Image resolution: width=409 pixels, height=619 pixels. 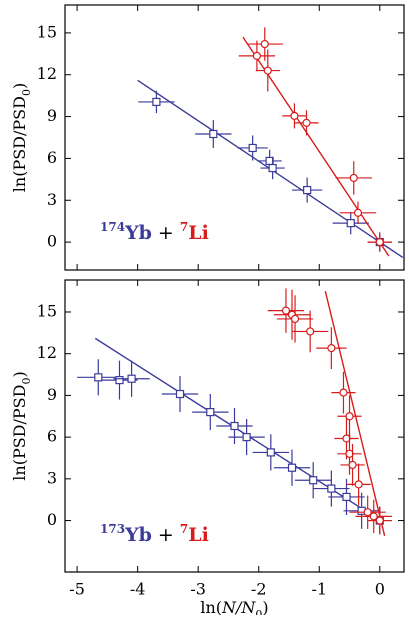 I want to click on x-tick-label: -2, so click(x=259, y=589).